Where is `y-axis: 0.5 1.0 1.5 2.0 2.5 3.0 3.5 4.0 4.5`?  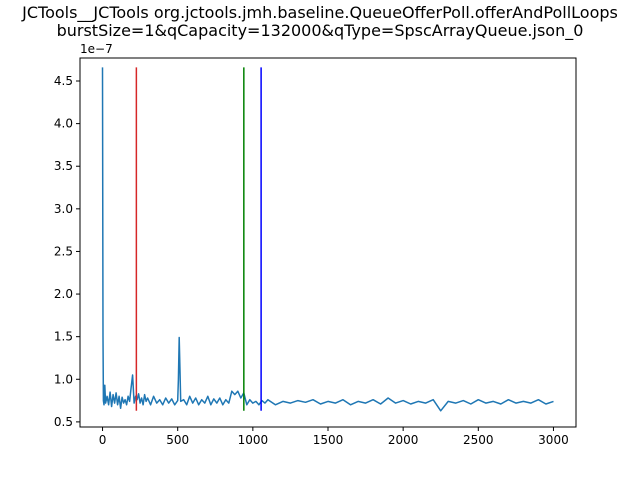 y-axis: 0.5 1.0 1.5 2.0 2.5 3.0 3.5 4.0 4.5 is located at coordinates (67, 251).